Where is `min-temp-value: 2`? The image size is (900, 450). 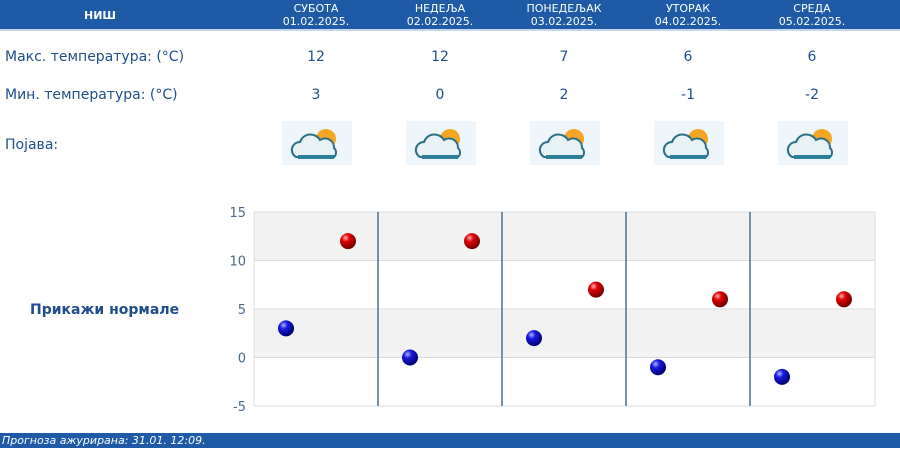 min-temp-value: 2 is located at coordinates (564, 95).